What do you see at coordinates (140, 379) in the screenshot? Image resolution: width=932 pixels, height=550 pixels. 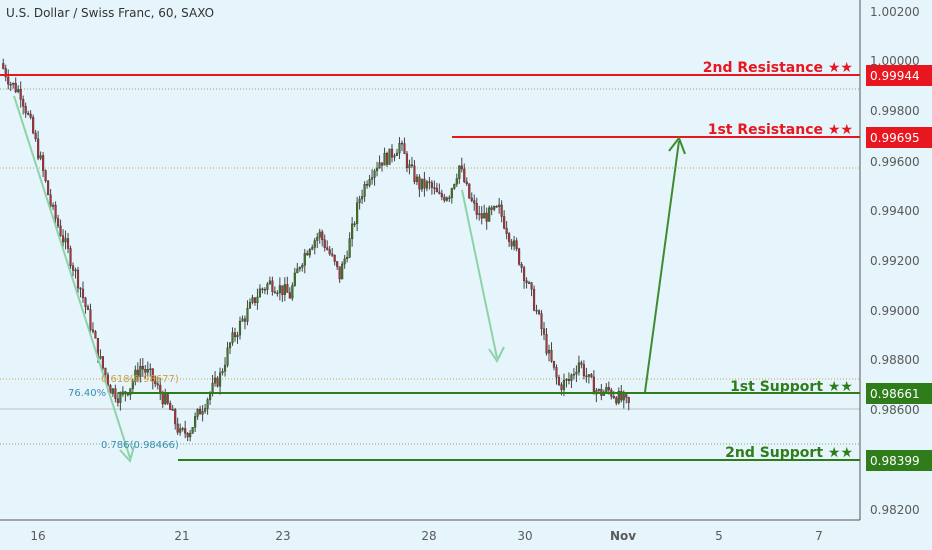 I see `fib-label-618: 0.618(0.98677)` at bounding box center [140, 379].